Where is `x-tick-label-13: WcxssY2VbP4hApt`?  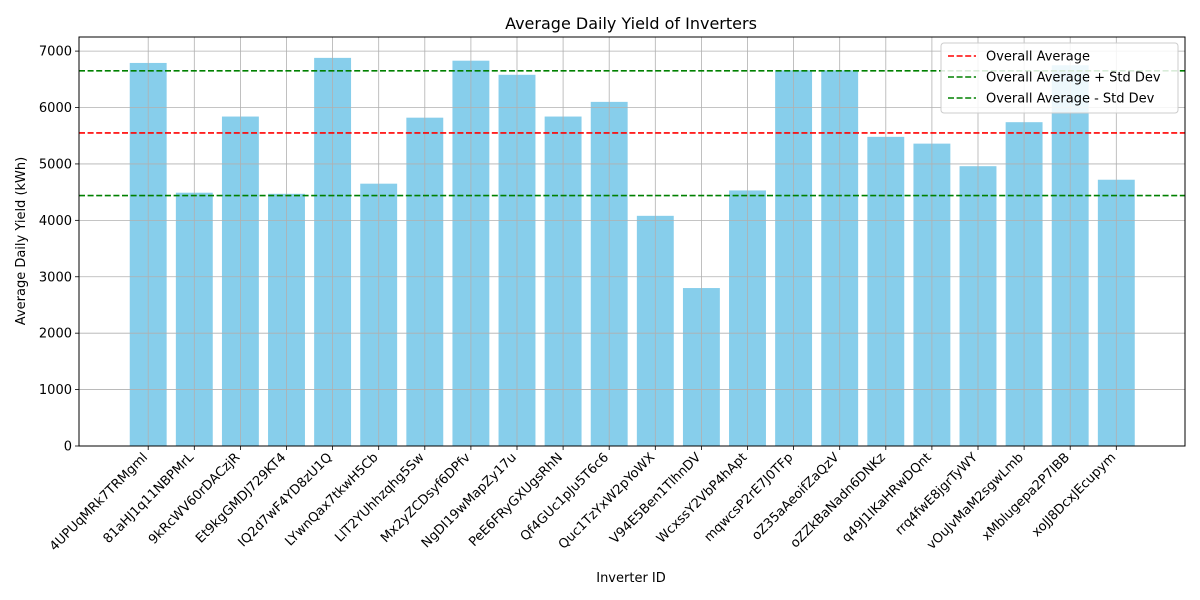
x-tick-label-13: WcxssY2VbP4hApt is located at coordinates (702, 498).